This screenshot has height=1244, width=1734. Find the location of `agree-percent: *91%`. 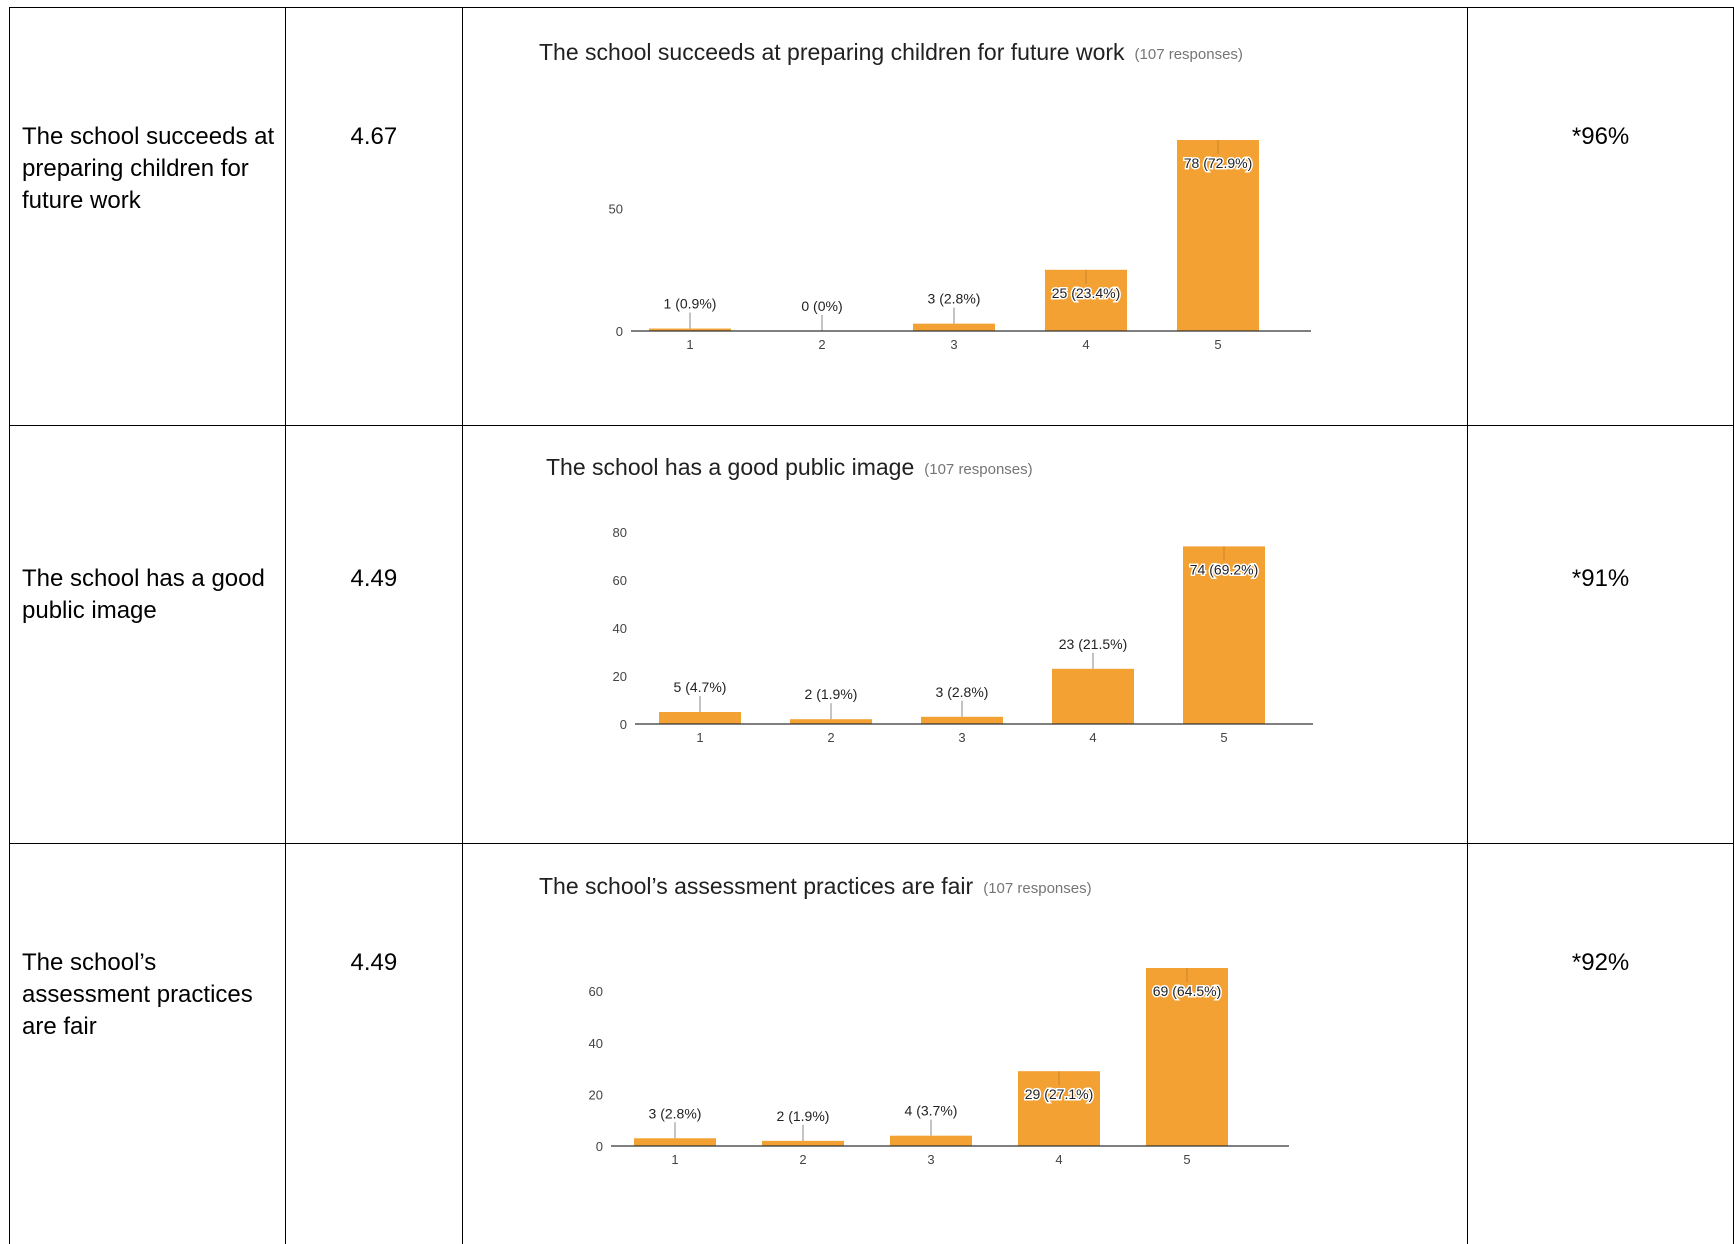

agree-percent: *91% is located at coordinates (1600, 578).